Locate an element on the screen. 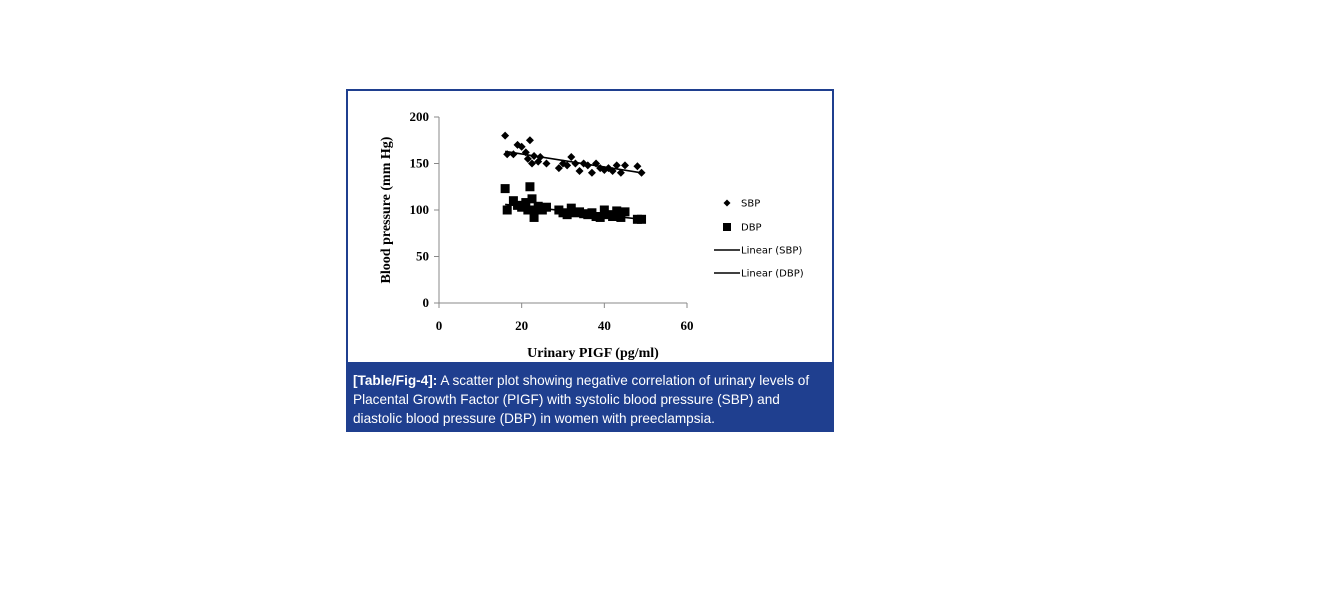 The width and height of the screenshot is (1341, 605). legend-sbp-label: SBP is located at coordinates (750, 204).